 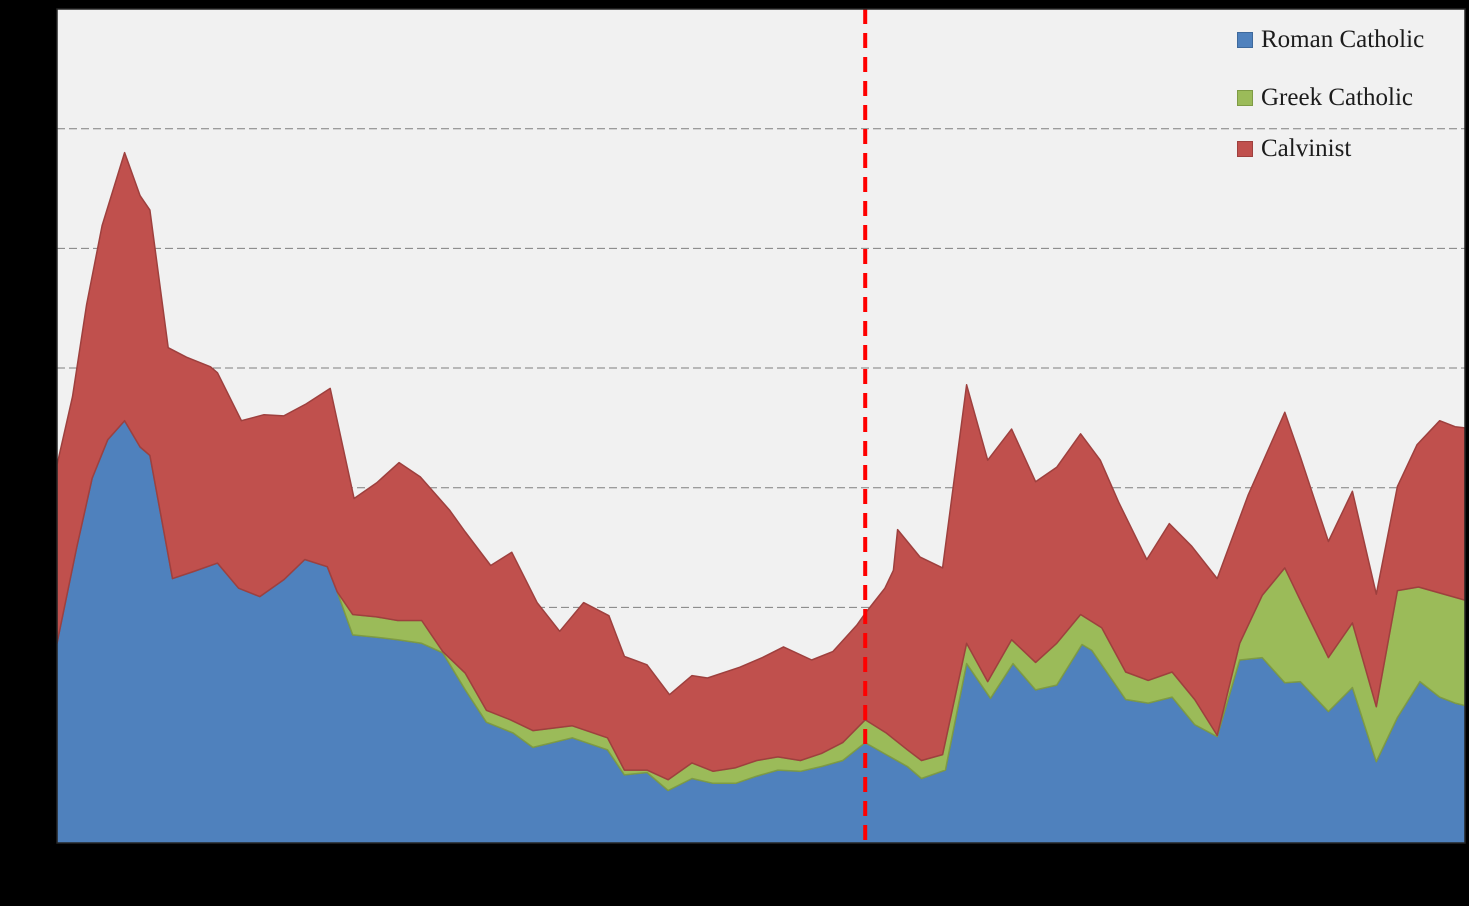 I want to click on legend-label-calvinist: Calvinist, so click(x=1306, y=148).